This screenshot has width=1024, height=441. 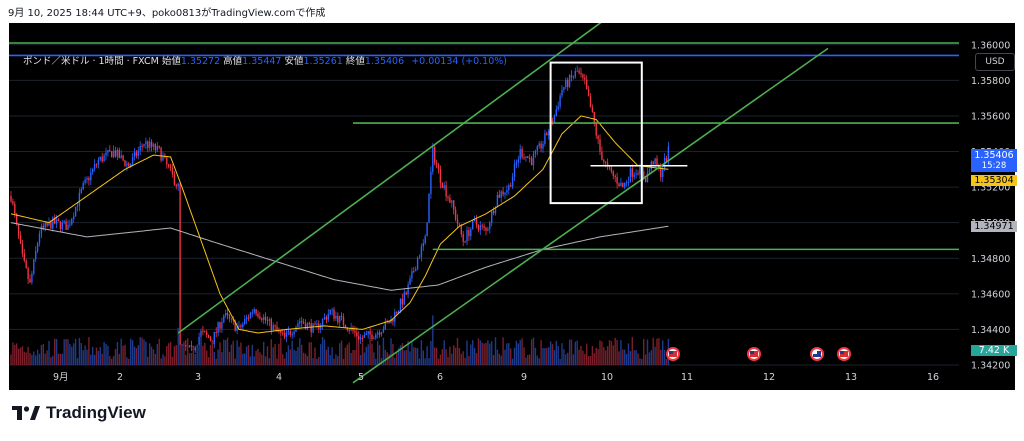 What do you see at coordinates (607, 377) in the screenshot?
I see `x-tick-label: 10` at bounding box center [607, 377].